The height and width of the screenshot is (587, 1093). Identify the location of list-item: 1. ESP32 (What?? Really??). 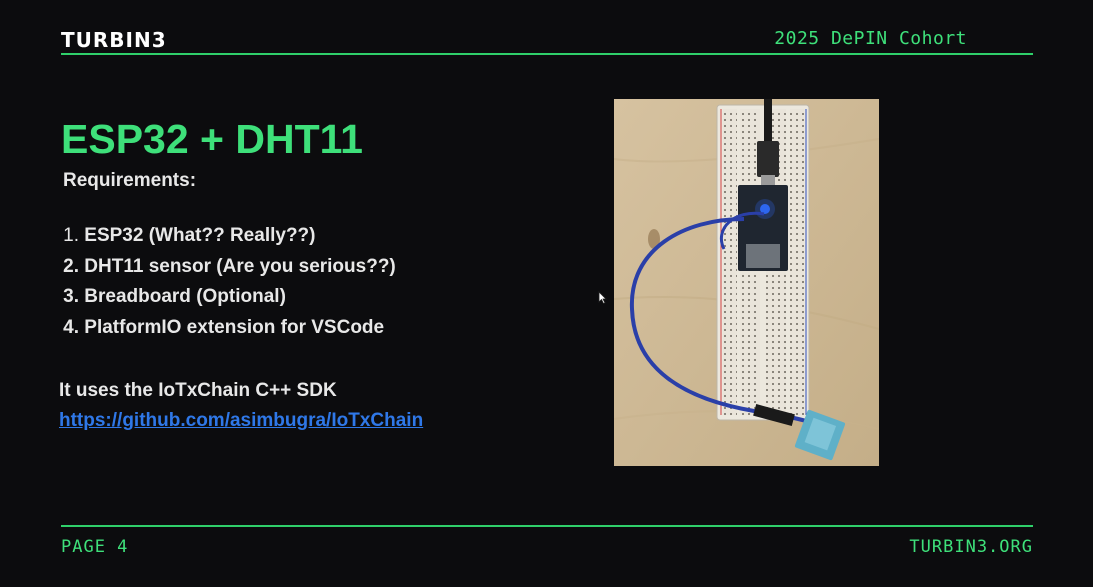
(223, 240).